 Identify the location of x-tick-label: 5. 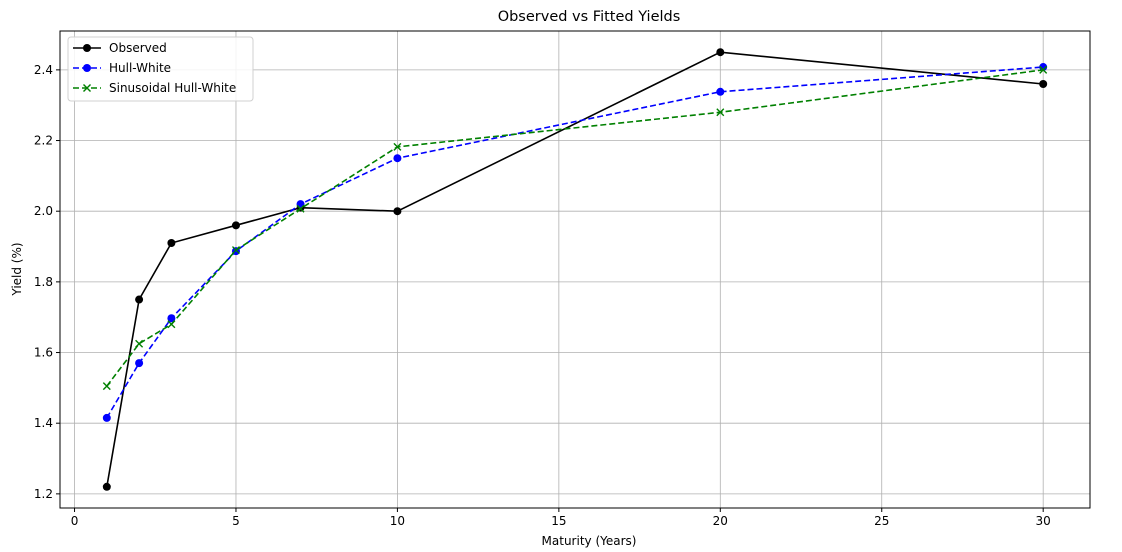
(236, 521).